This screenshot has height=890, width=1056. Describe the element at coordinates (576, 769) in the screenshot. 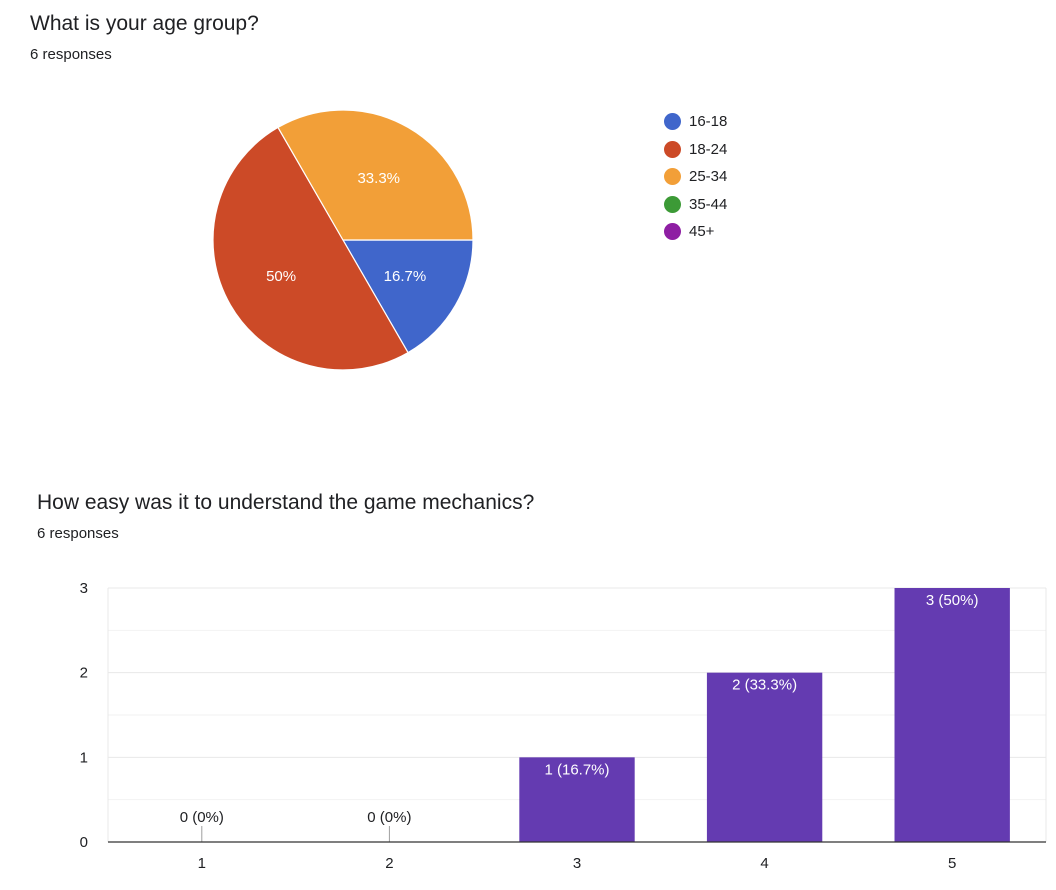

I see `bar-data-label: 1 (16.7%)` at that location.